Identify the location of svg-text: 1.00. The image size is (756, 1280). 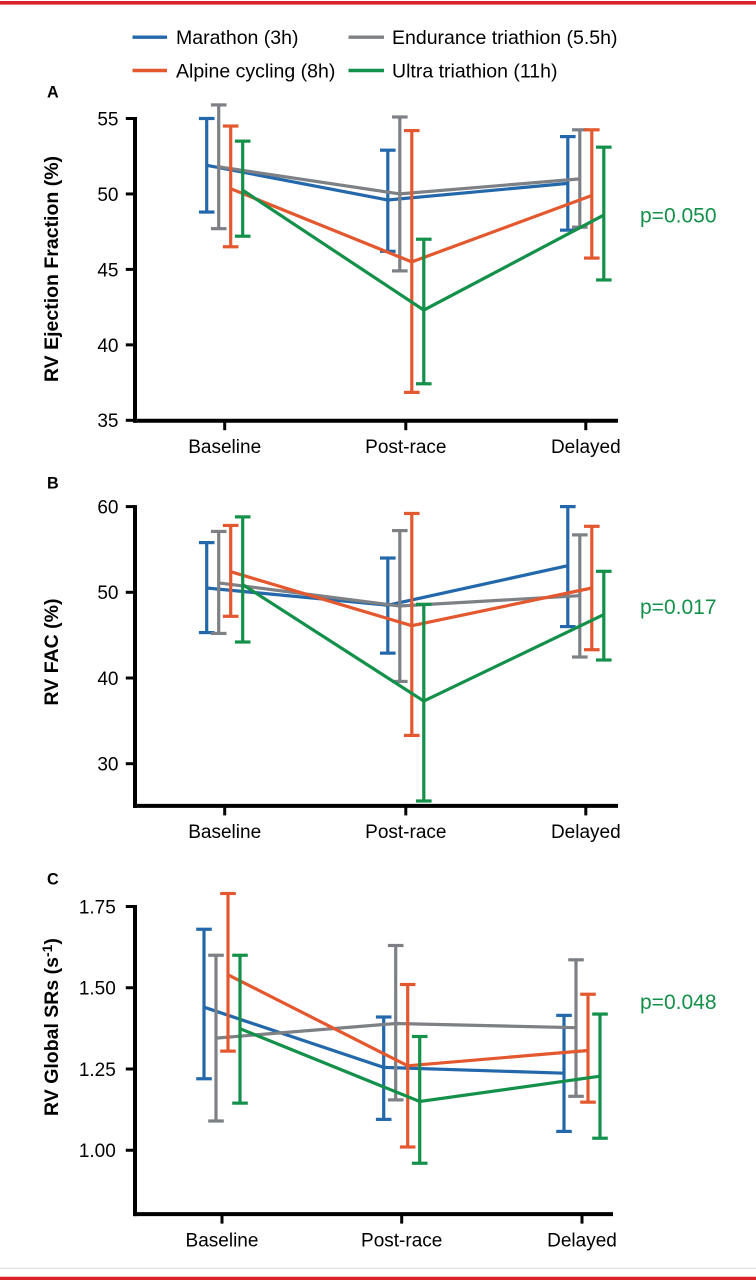
(97, 1151).